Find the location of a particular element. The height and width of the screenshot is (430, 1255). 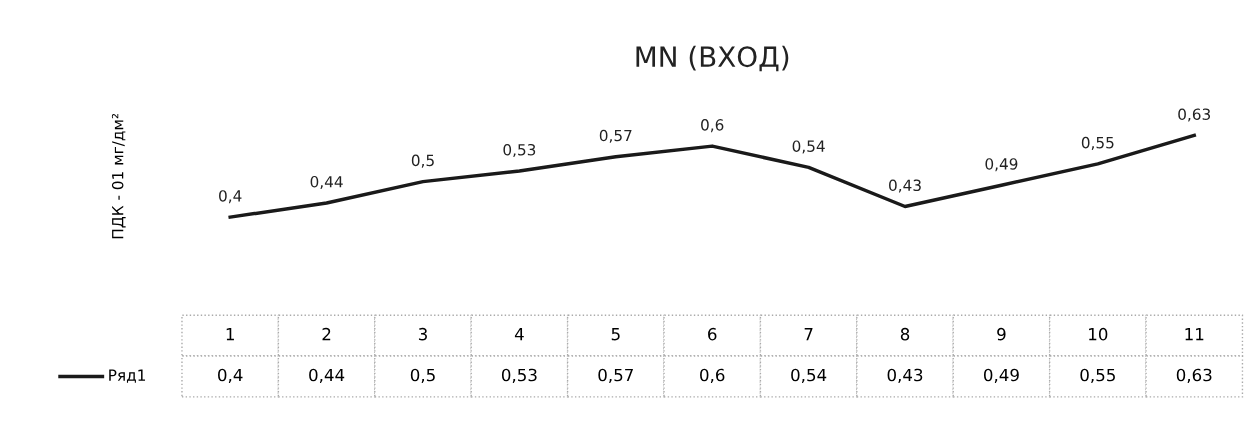

x-tick-label: 9 is located at coordinates (1001, 334).